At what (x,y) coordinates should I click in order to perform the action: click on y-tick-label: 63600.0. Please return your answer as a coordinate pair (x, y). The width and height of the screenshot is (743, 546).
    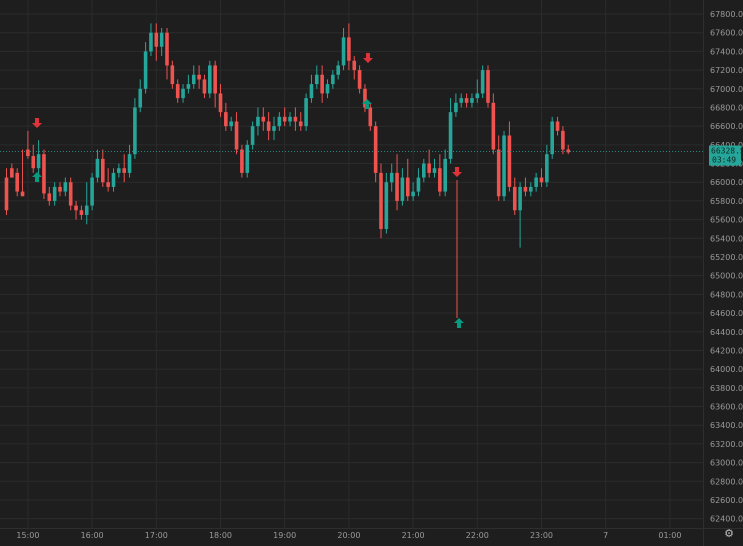
    Looking at the image, I should click on (726, 407).